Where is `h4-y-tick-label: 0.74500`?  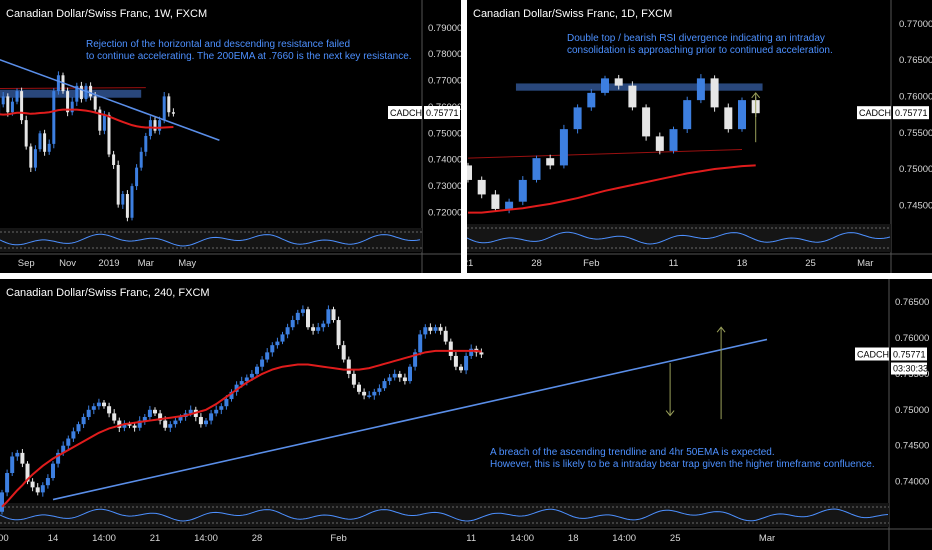 h4-y-tick-label: 0.74500 is located at coordinates (912, 446).